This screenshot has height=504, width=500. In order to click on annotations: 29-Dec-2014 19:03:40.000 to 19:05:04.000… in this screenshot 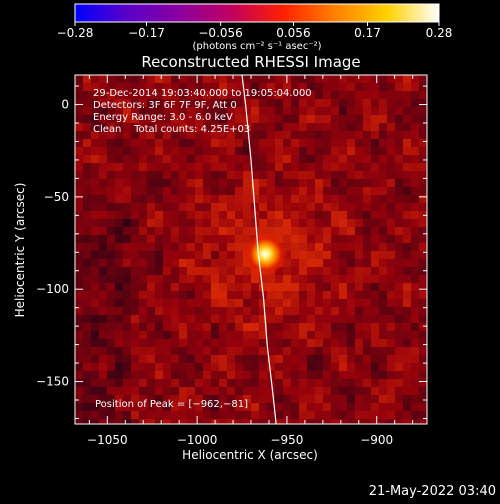, I will do `click(202, 111)`.